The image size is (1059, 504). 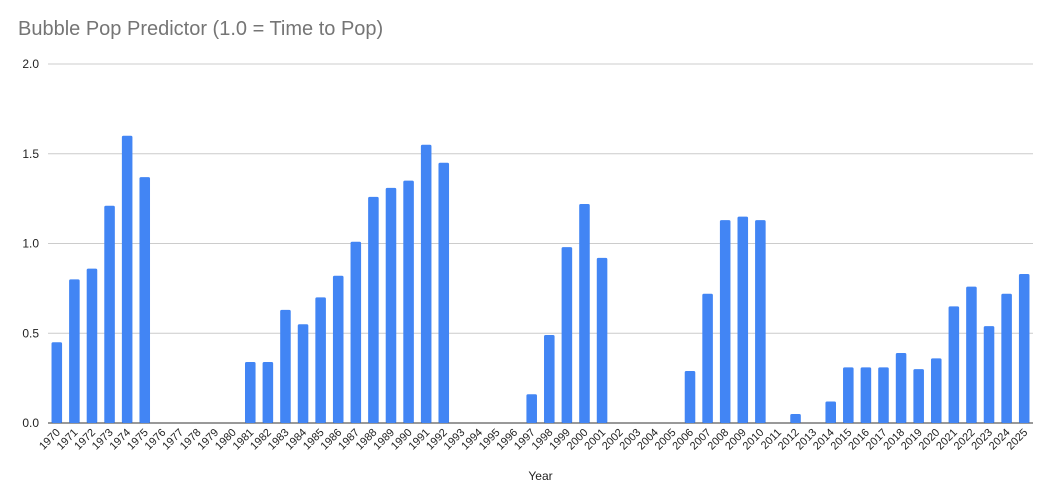 What do you see at coordinates (707, 358) in the screenshot?
I see `bar-2007` at bounding box center [707, 358].